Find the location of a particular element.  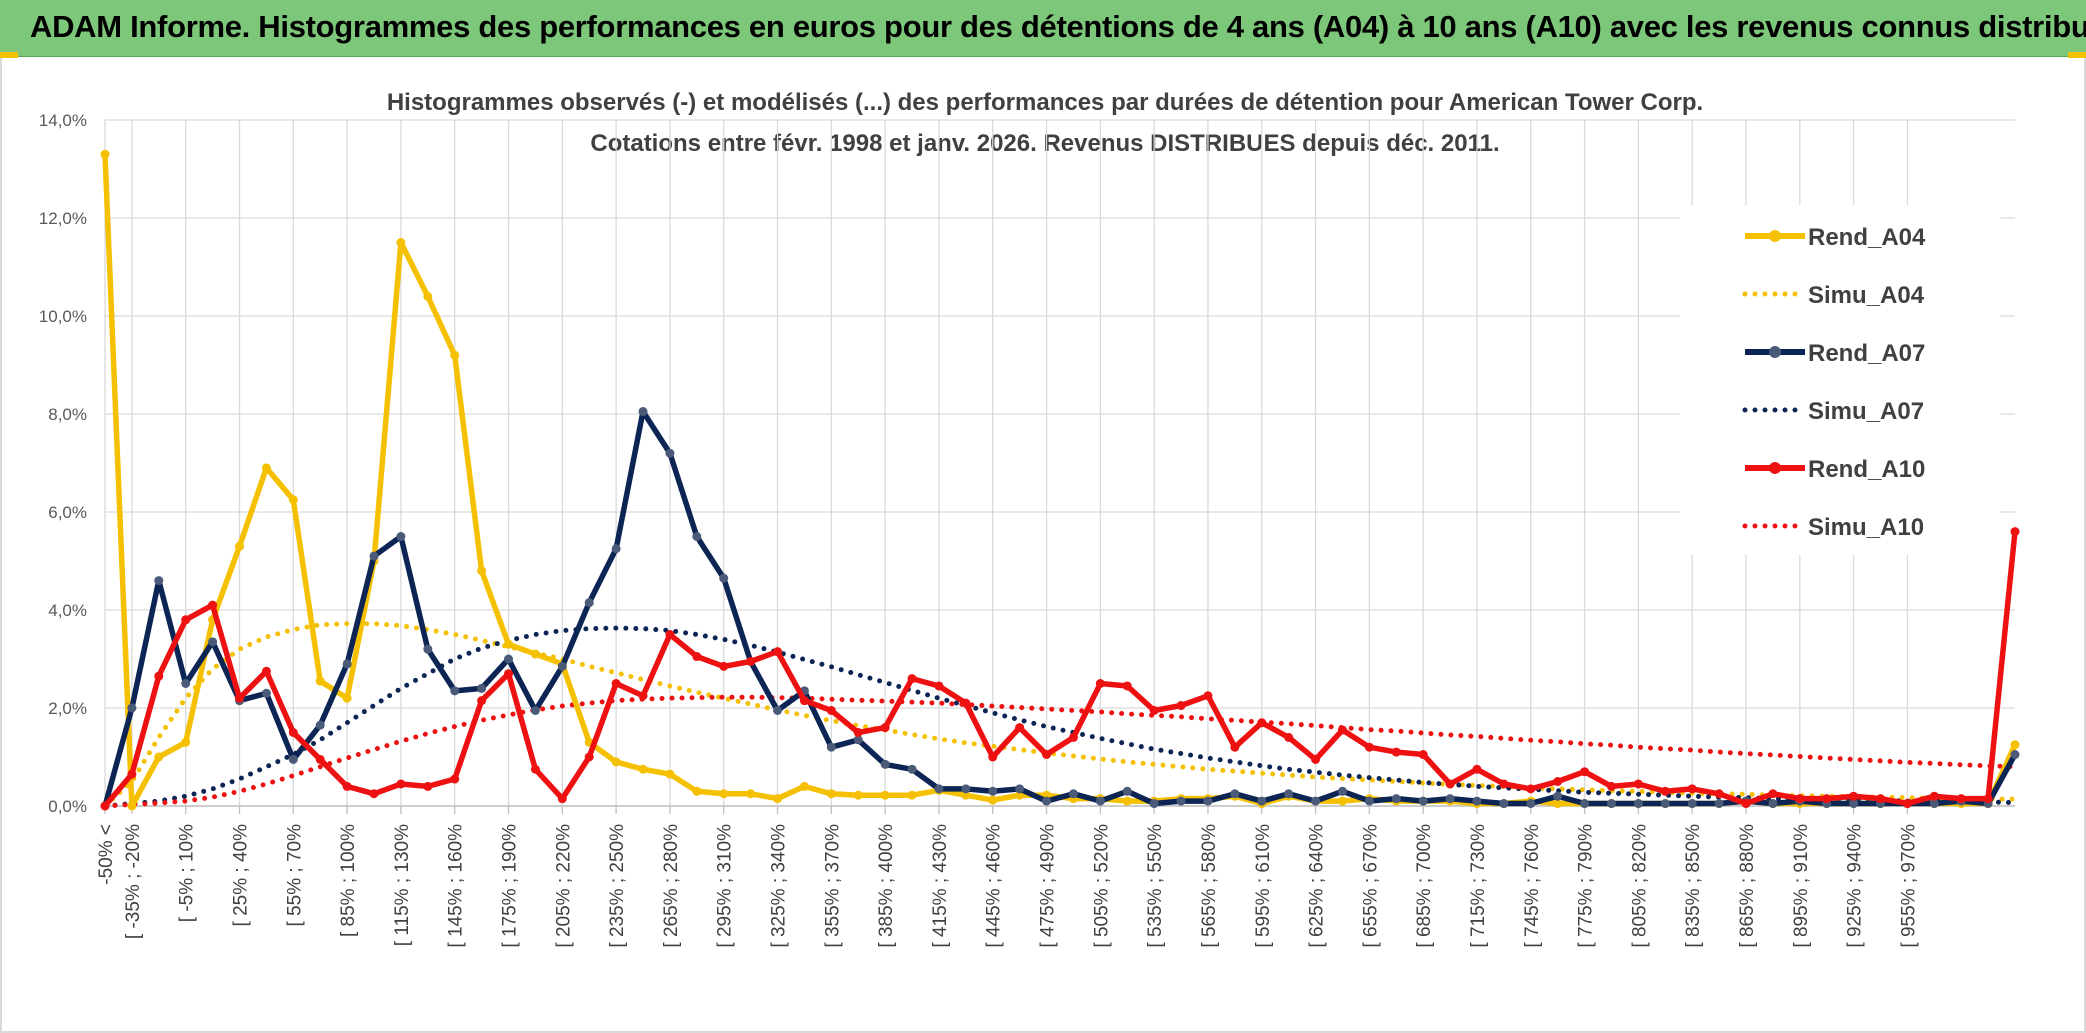

x-tick-label: [ 145% ; 160% is located at coordinates (456, 886).